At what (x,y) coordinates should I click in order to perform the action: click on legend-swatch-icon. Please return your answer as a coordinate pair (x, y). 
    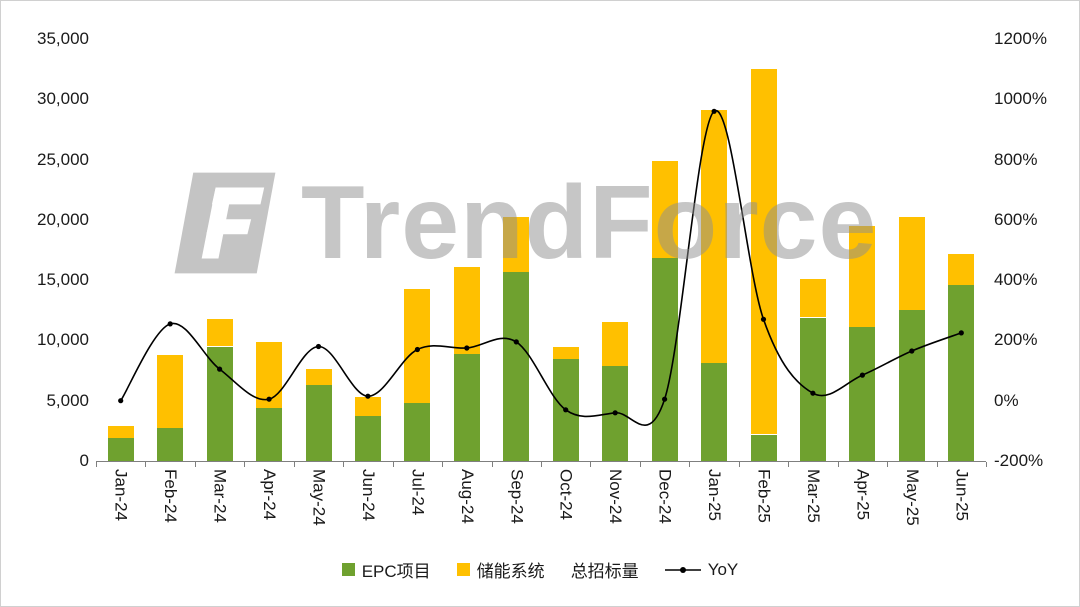
    Looking at the image, I should click on (348, 569).